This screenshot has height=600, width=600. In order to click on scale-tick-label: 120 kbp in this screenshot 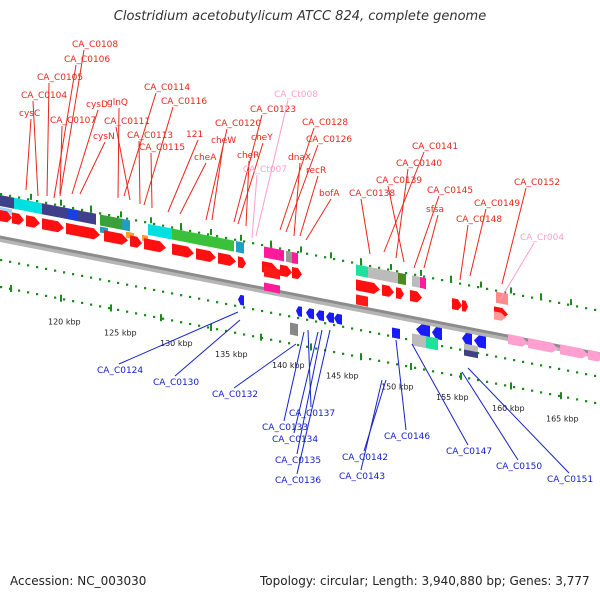, I will do `click(64, 321)`.